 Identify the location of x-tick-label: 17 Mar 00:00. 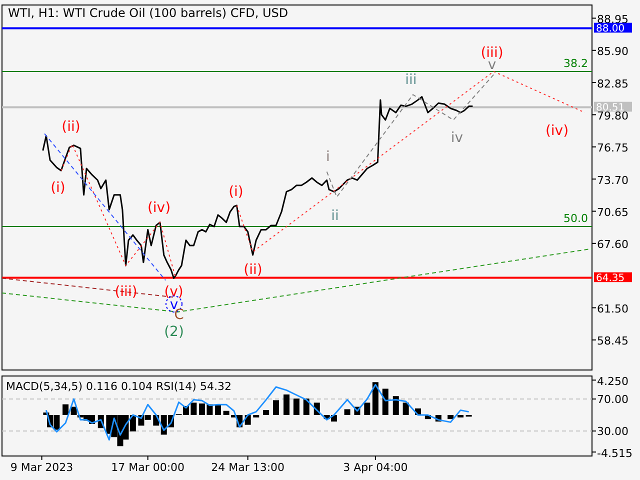
(148, 467).